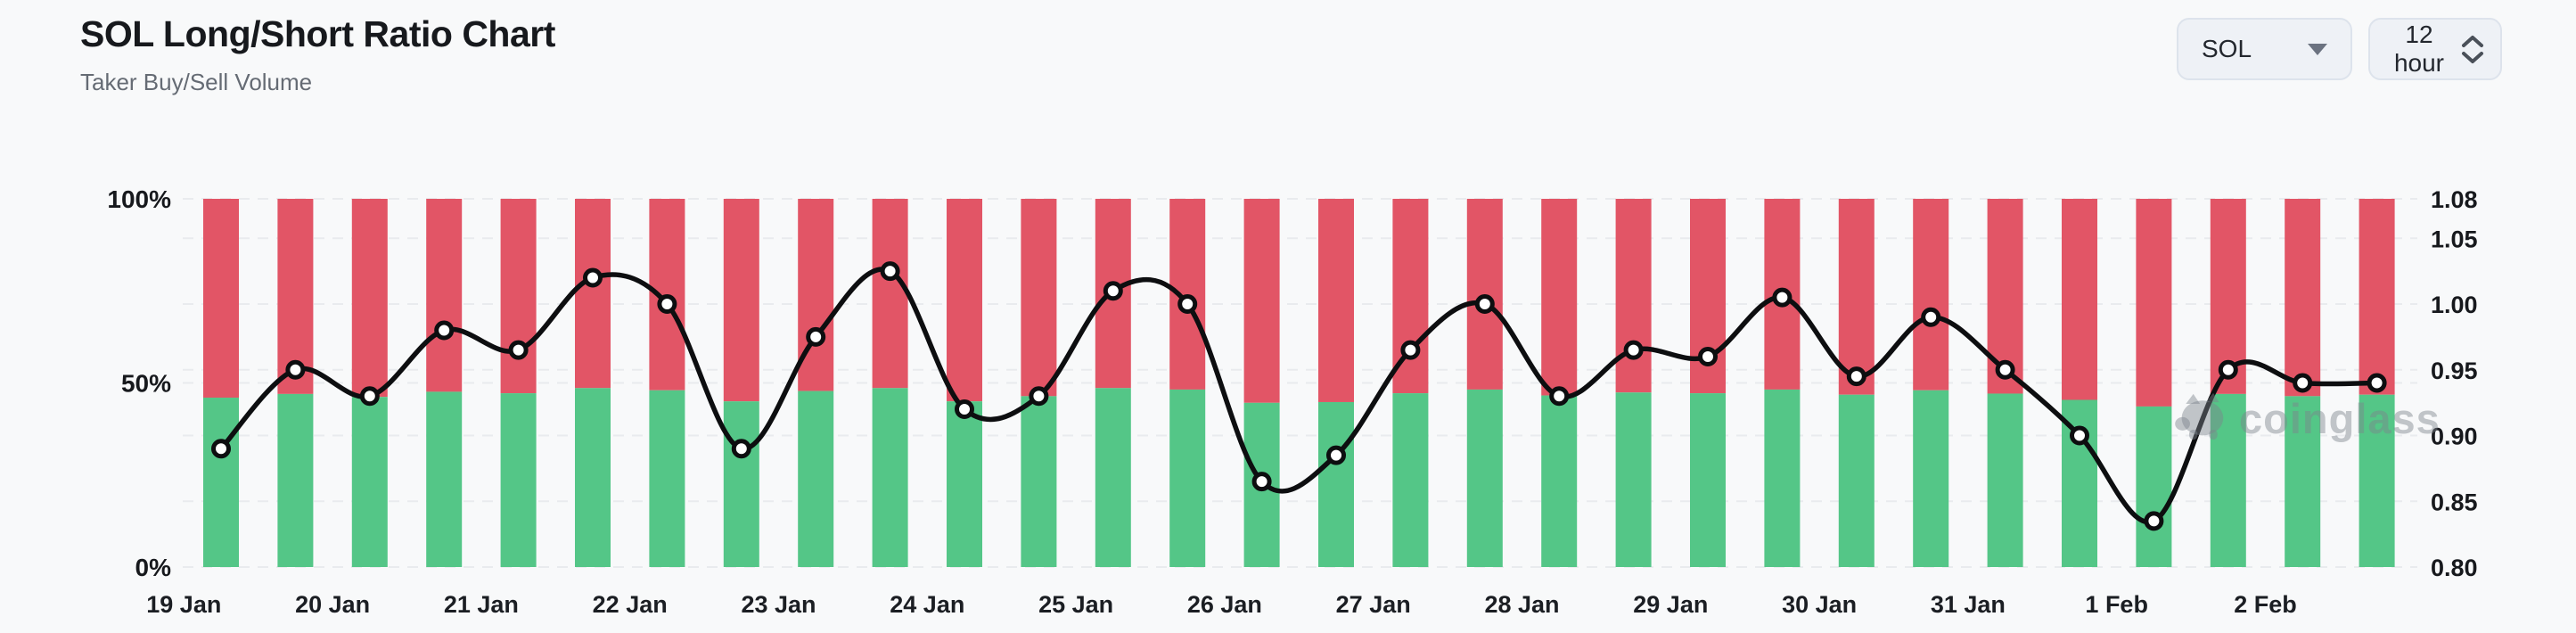  Describe the element at coordinates (2227, 49) in the screenshot. I see `symbol-select-value: SOL` at that location.